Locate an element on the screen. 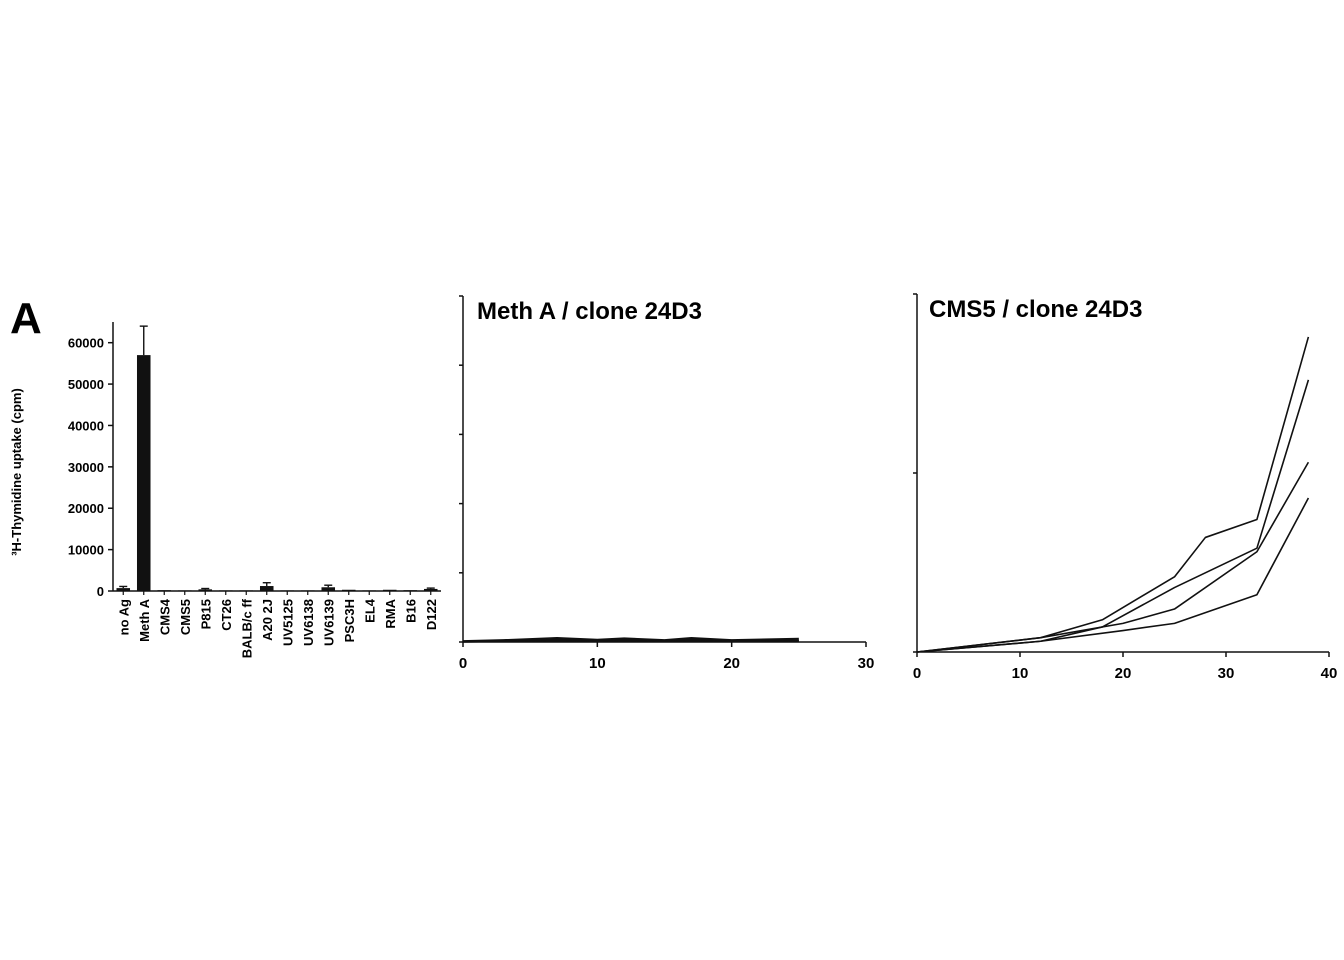 The width and height of the screenshot is (1344, 960). bar-x-tick-label: UV6138 is located at coordinates (308, 622).